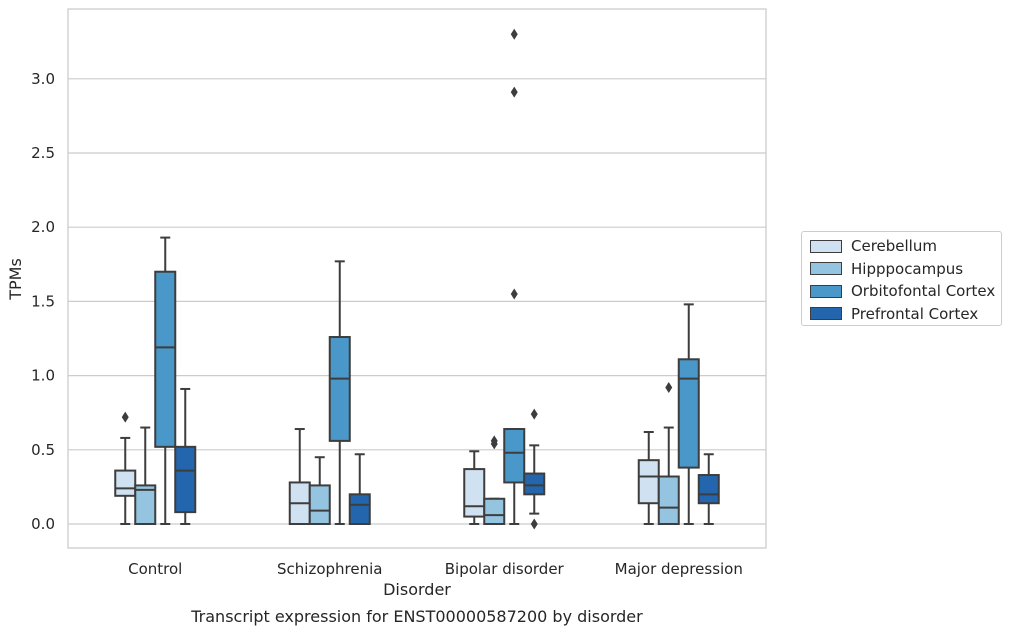 The image size is (1014, 634). Describe the element at coordinates (894, 246) in the screenshot. I see `legend-label: Cerebellum` at that location.